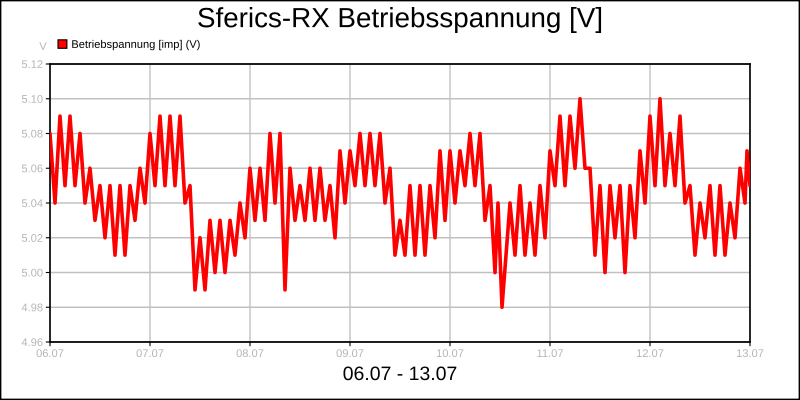  What do you see at coordinates (750, 353) in the screenshot?
I see `x-tick-label: 13.07` at bounding box center [750, 353].